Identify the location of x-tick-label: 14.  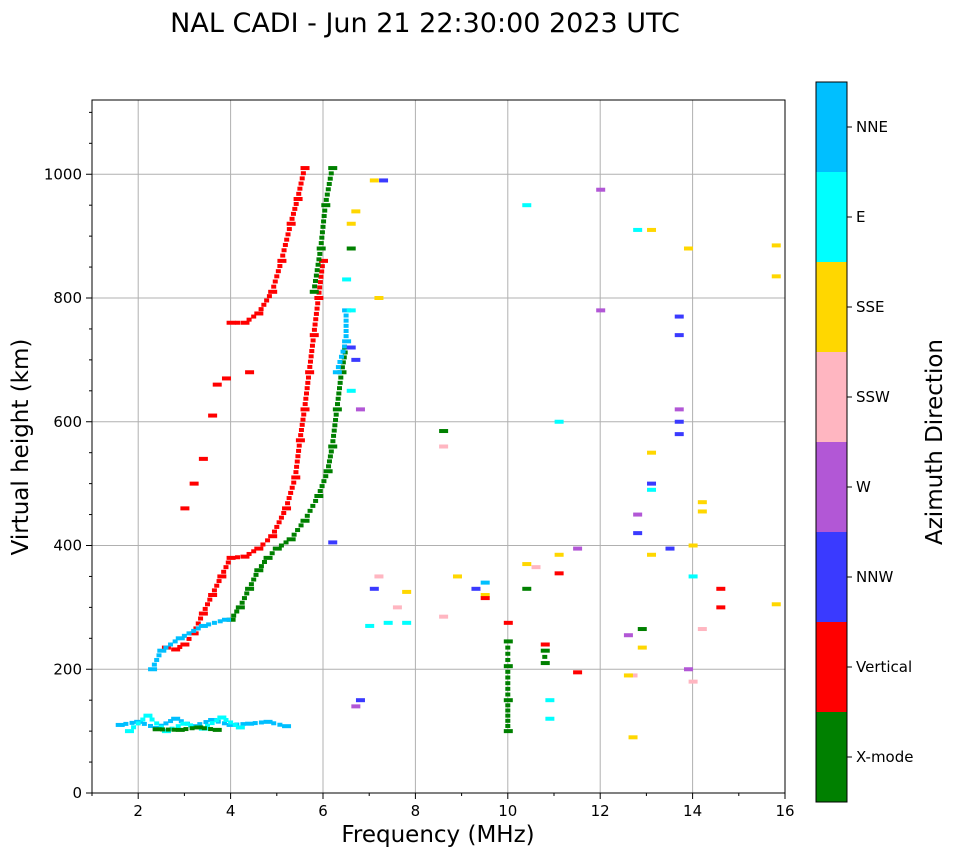
(692, 811).